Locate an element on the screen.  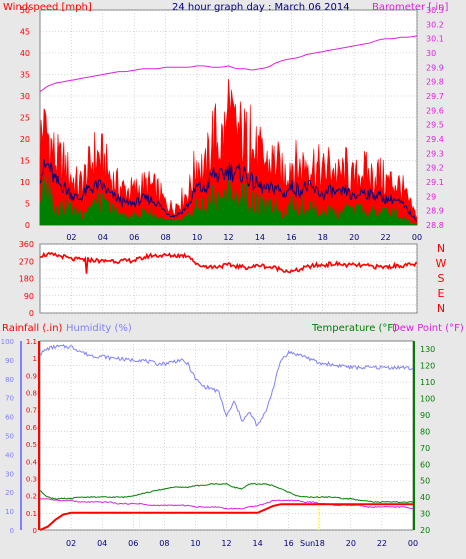
direction-grid is located at coordinates (229, 278).